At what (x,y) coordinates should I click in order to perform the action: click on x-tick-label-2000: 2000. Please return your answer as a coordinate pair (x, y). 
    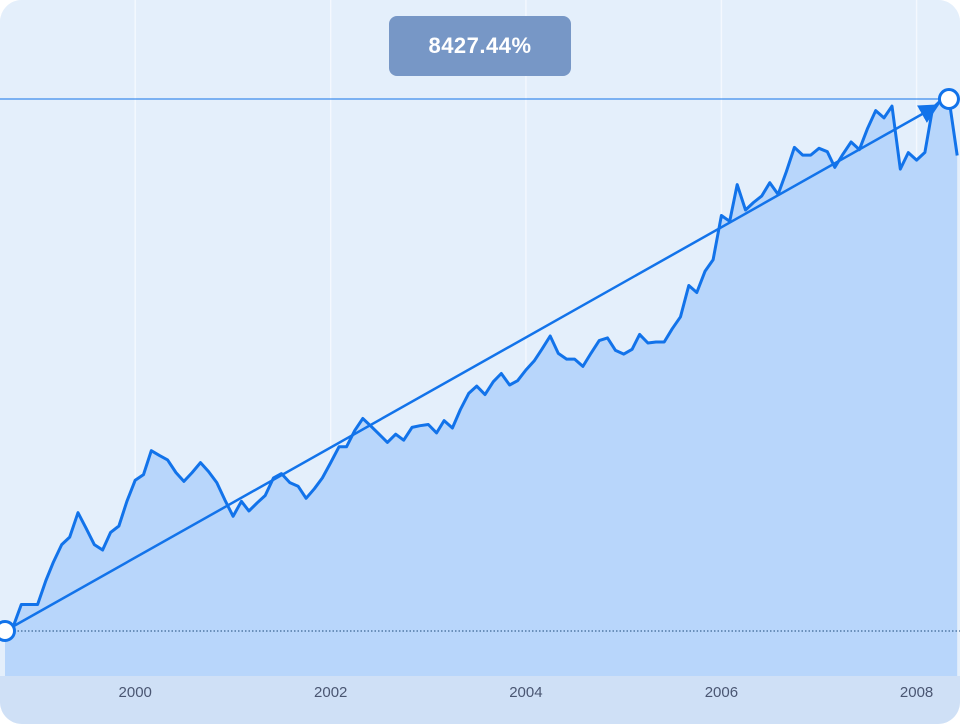
    Looking at the image, I should click on (135, 692).